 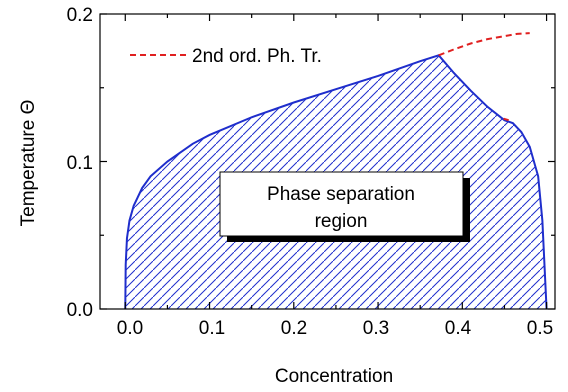 I want to click on phase-separation-annotation-box: Phase separation region, so click(x=344, y=206).